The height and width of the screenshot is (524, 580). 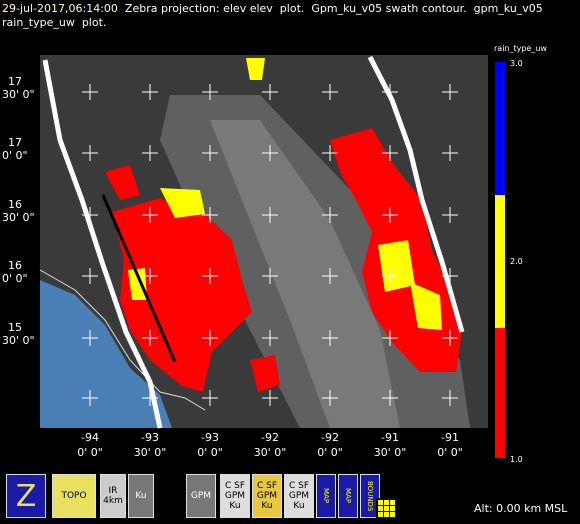 What do you see at coordinates (139, 278) in the screenshot?
I see `cross-section-line` at bounding box center [139, 278].